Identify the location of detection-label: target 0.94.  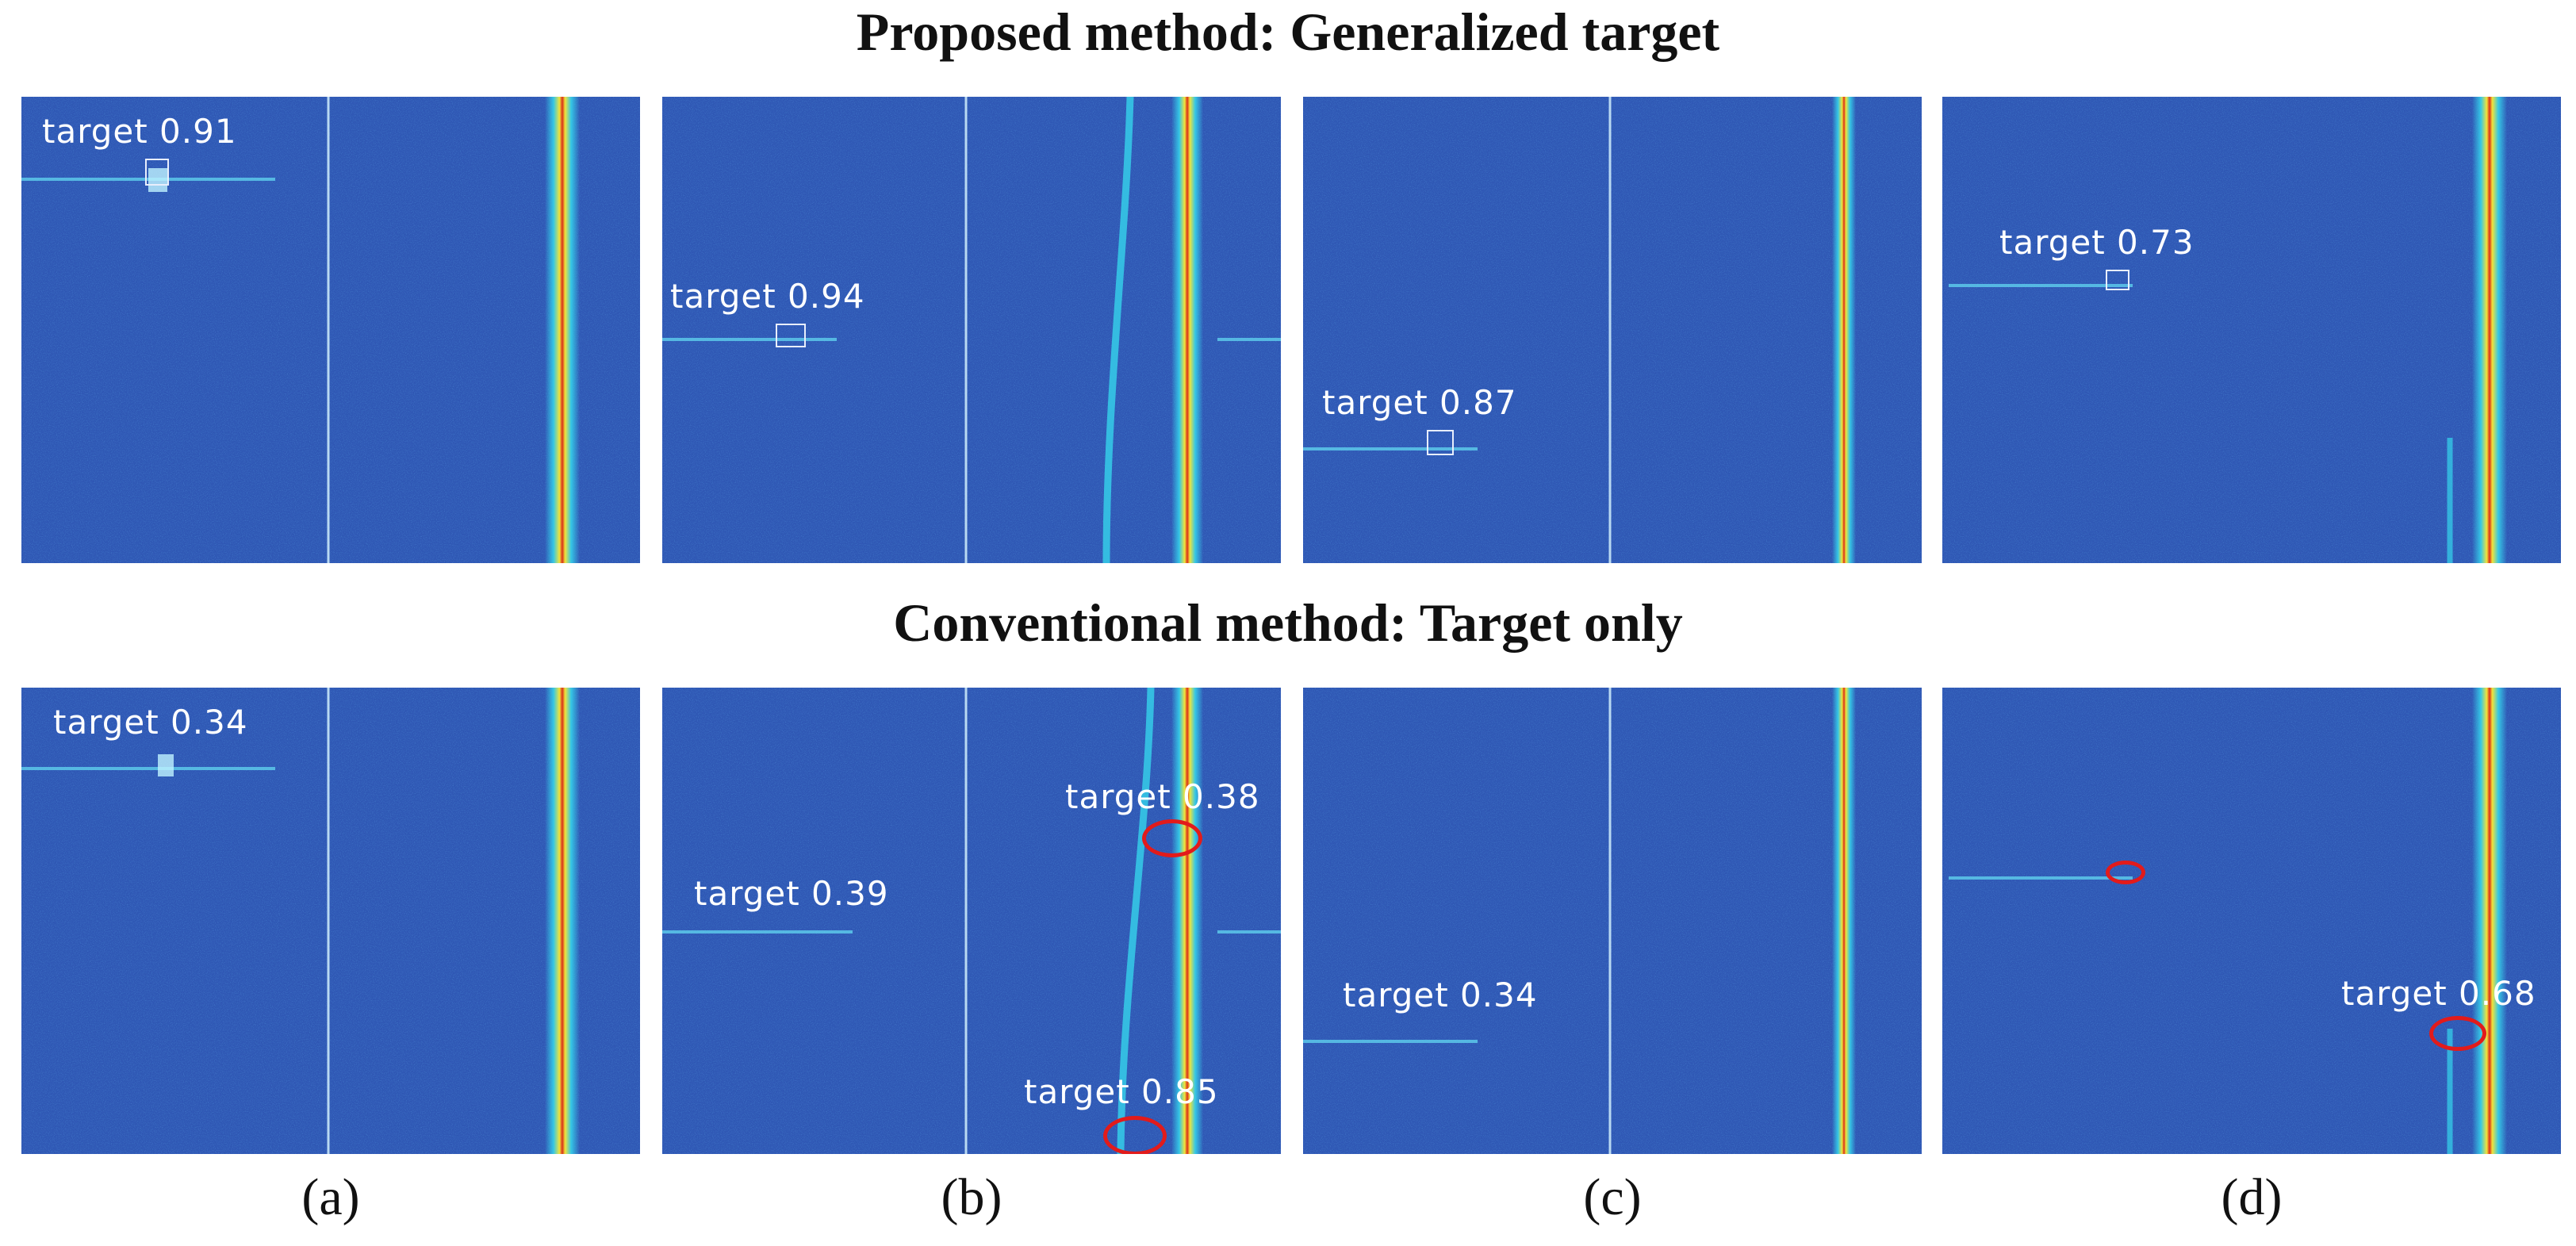
(768, 296).